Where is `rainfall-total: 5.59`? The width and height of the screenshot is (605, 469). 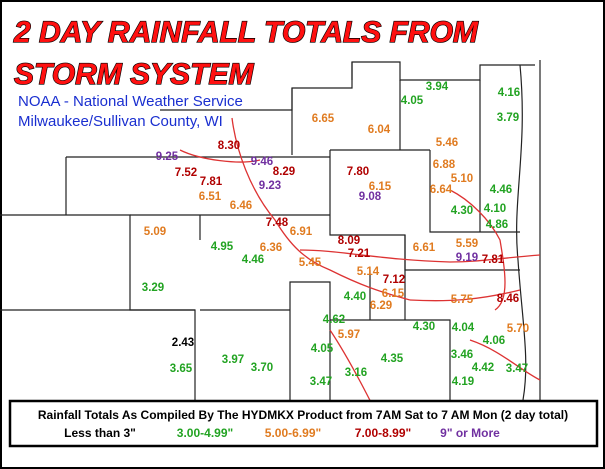
rainfall-total: 5.59 is located at coordinates (467, 244).